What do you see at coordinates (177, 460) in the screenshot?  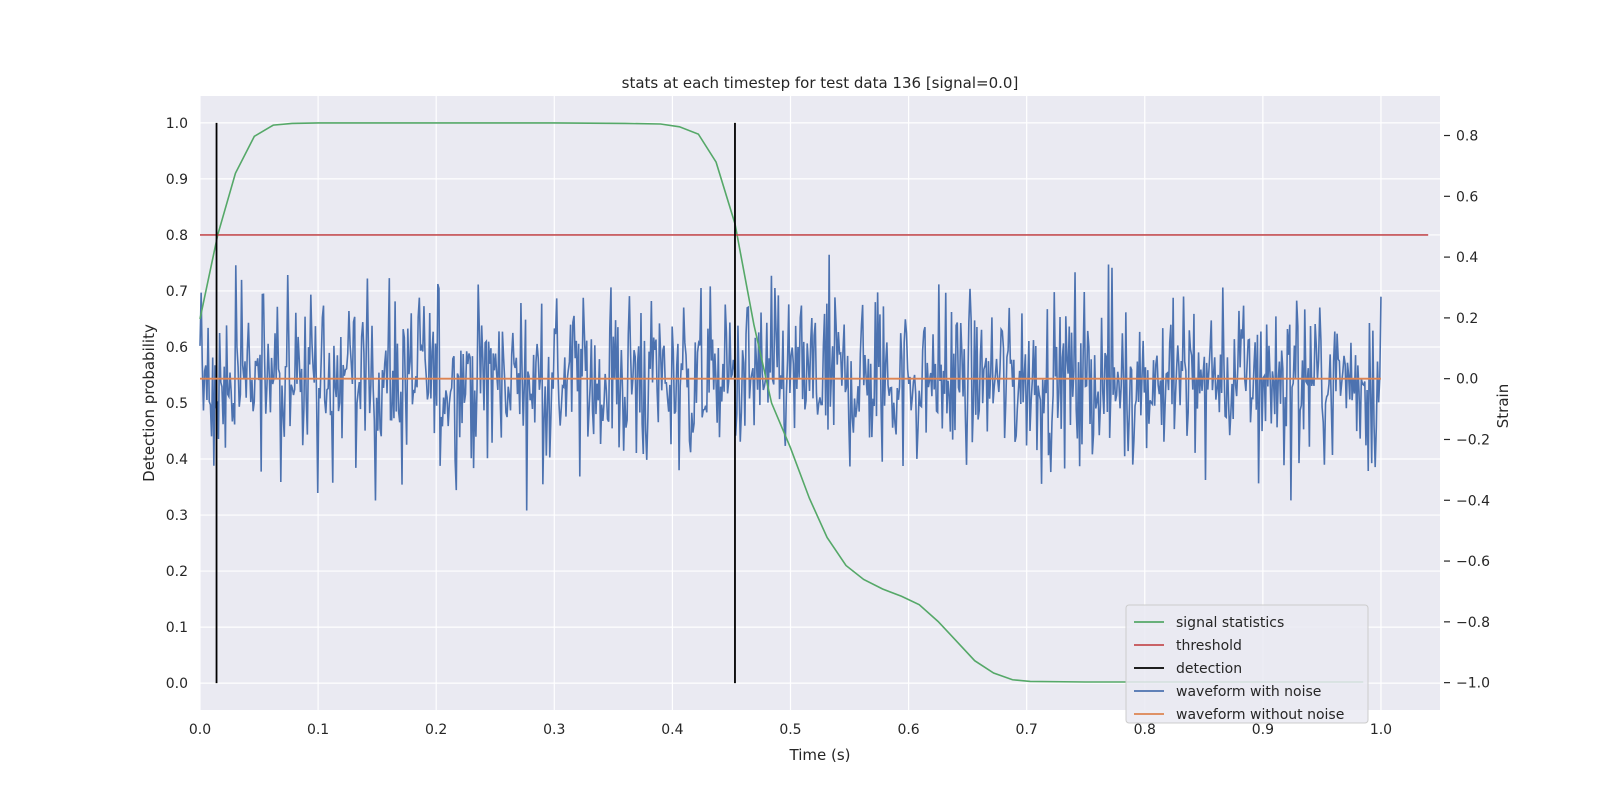 I see `y-tick-label-left: 0.4` at bounding box center [177, 460].